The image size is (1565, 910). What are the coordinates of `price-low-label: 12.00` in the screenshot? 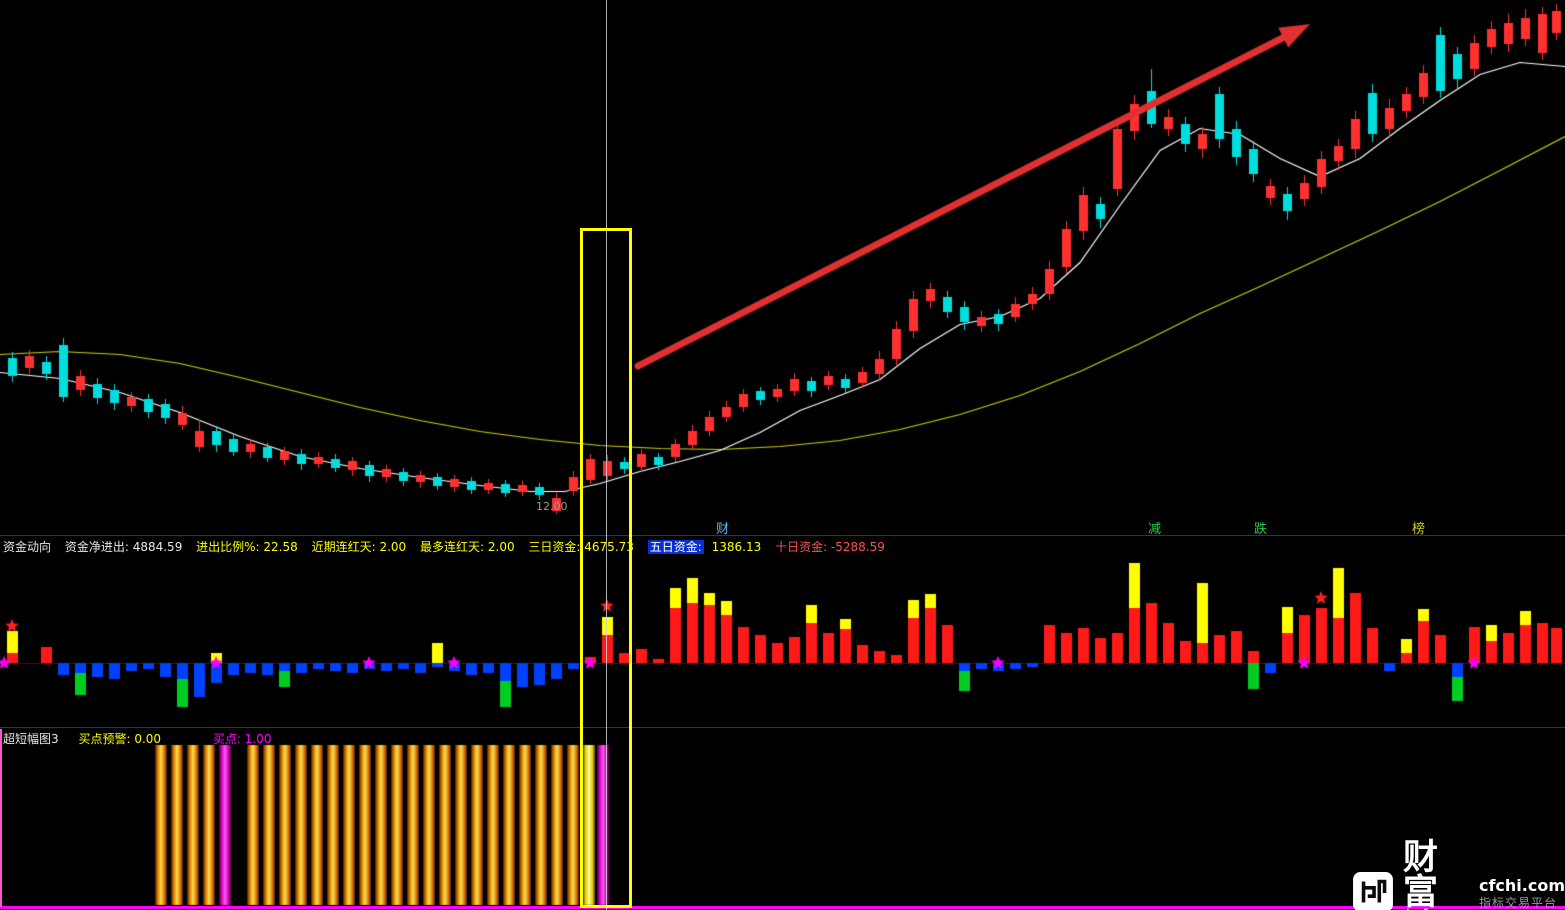 It's located at (552, 506).